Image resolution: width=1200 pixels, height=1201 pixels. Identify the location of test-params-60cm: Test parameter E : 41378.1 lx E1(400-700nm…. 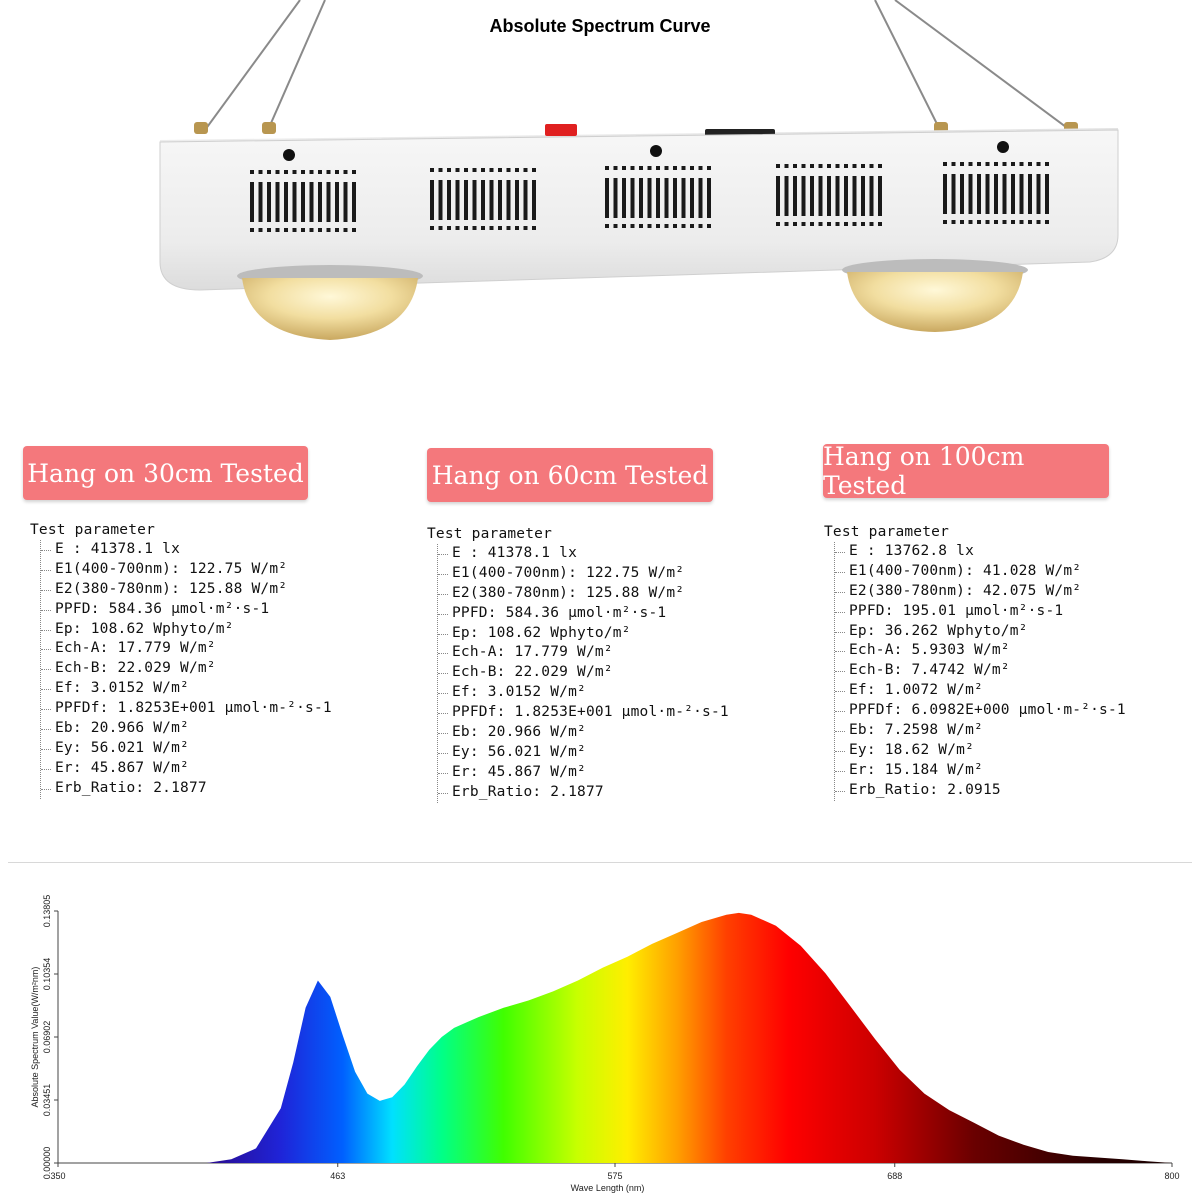
(578, 663).